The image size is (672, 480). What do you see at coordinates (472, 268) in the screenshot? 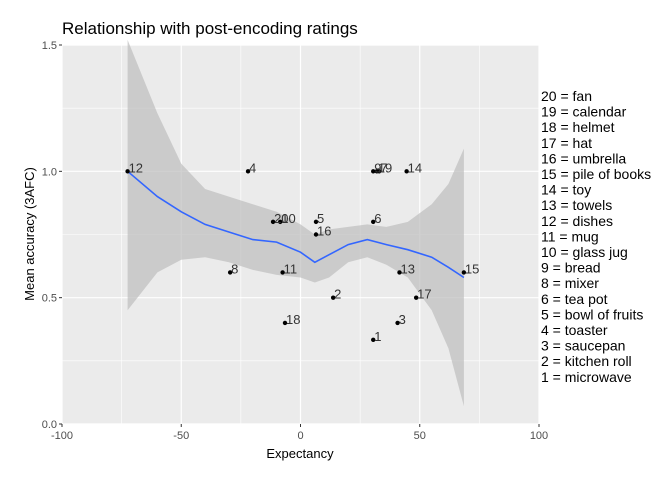
I see `point-label: 15` at bounding box center [472, 268].